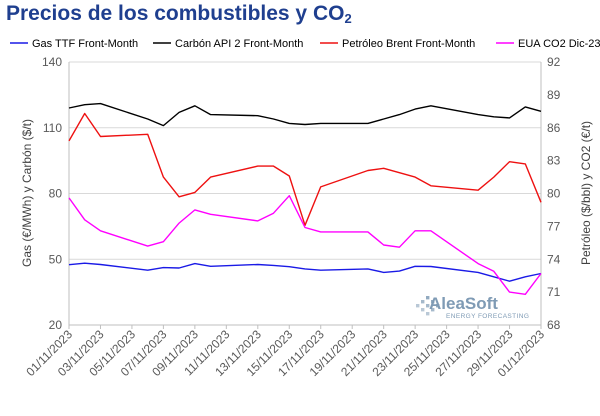  I want to click on right-tick-label: 83, so click(554, 161).